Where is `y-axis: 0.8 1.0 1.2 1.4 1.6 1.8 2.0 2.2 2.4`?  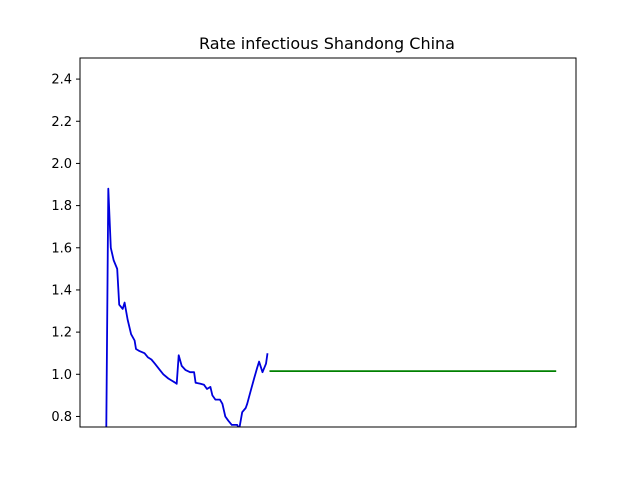
y-axis: 0.8 1.0 1.2 1.4 1.6 1.8 2.0 2.2 2.4 is located at coordinates (65, 249).